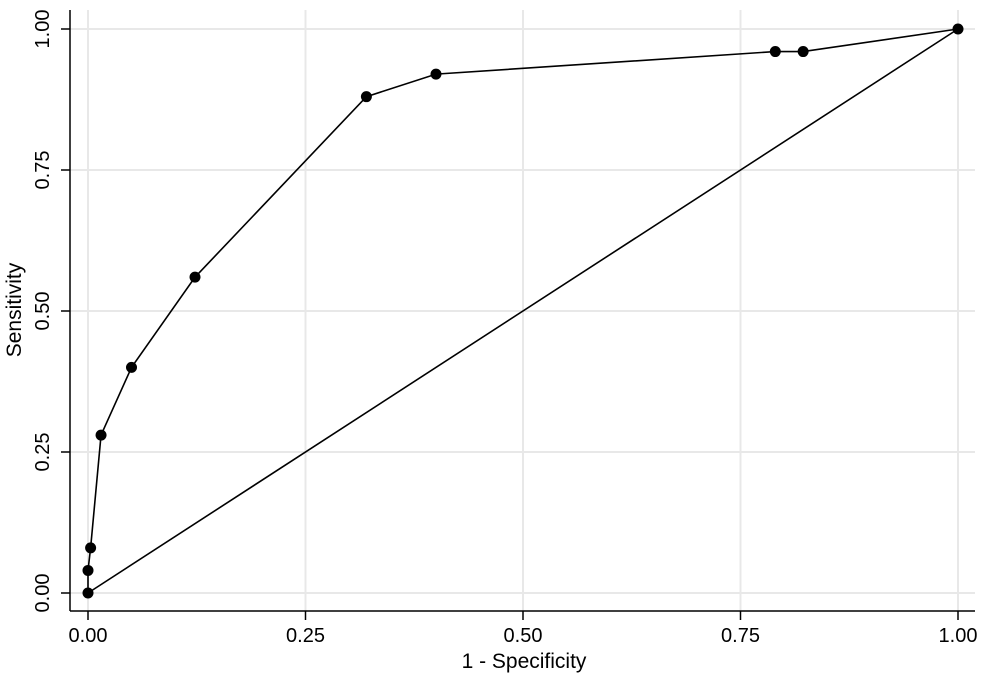 The width and height of the screenshot is (984, 676). I want to click on x-tick-label: 0.75, so click(740, 636).